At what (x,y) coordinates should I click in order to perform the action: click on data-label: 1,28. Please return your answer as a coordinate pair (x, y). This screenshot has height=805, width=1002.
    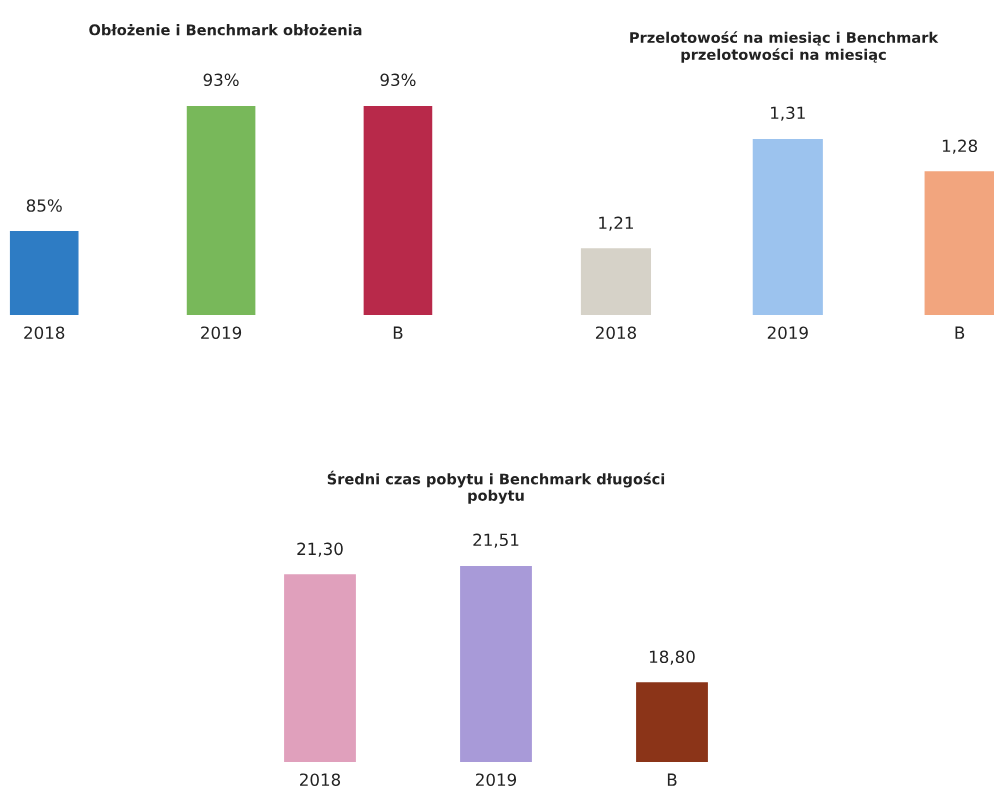
    Looking at the image, I should click on (960, 146).